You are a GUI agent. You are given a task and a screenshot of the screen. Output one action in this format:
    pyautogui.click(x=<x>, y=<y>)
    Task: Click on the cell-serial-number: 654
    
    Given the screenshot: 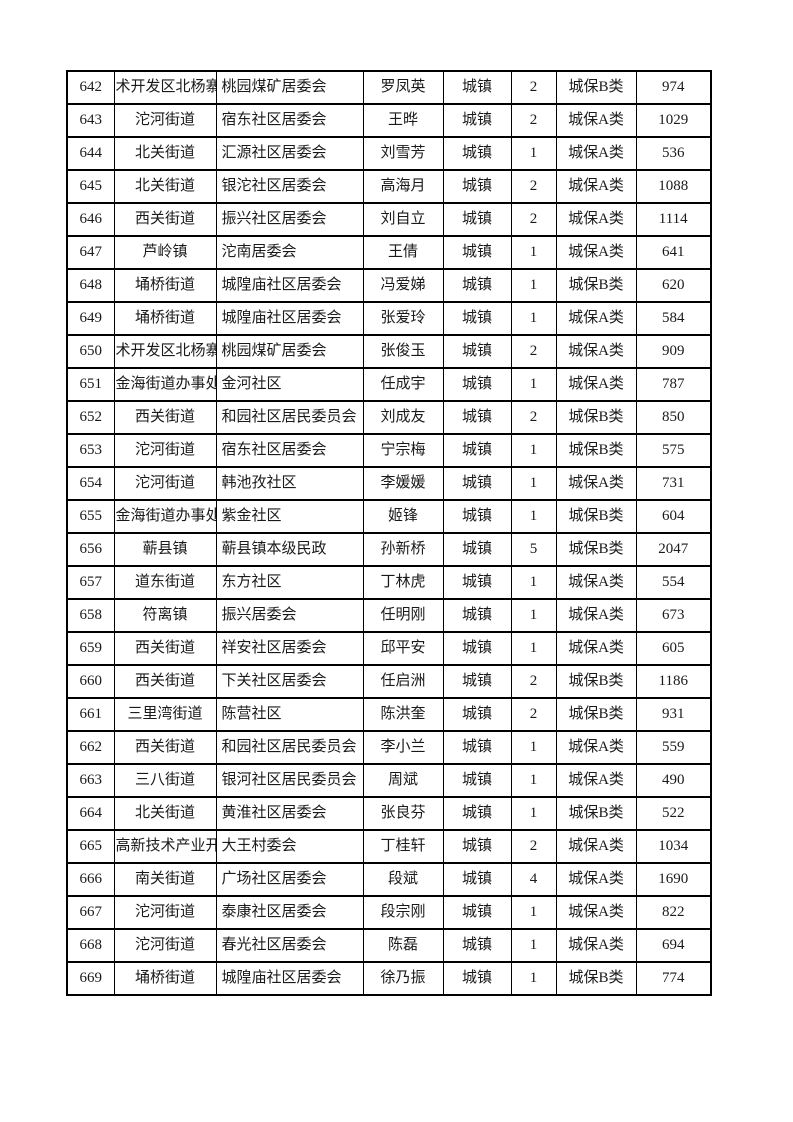 What is the action you would take?
    pyautogui.click(x=90, y=483)
    